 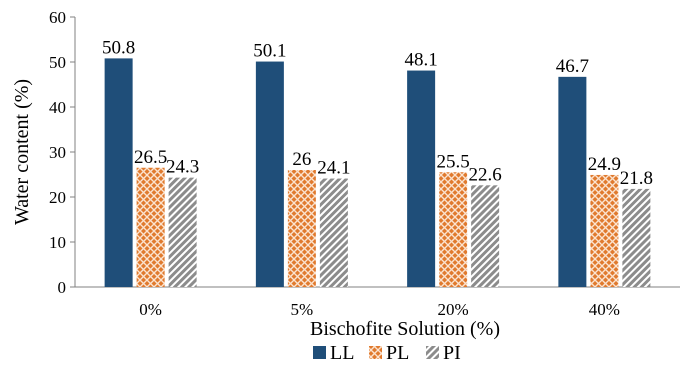 What do you see at coordinates (421, 60) in the screenshot?
I see `data-label-ll: 48.1` at bounding box center [421, 60].